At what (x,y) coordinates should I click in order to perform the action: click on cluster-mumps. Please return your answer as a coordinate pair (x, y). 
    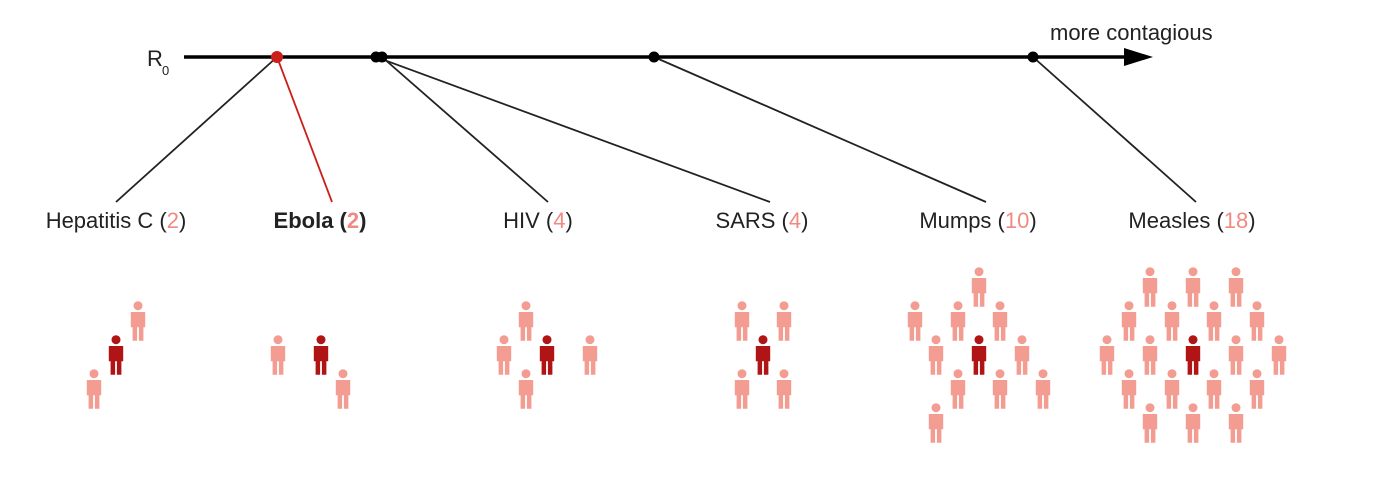
    Looking at the image, I should click on (979, 355).